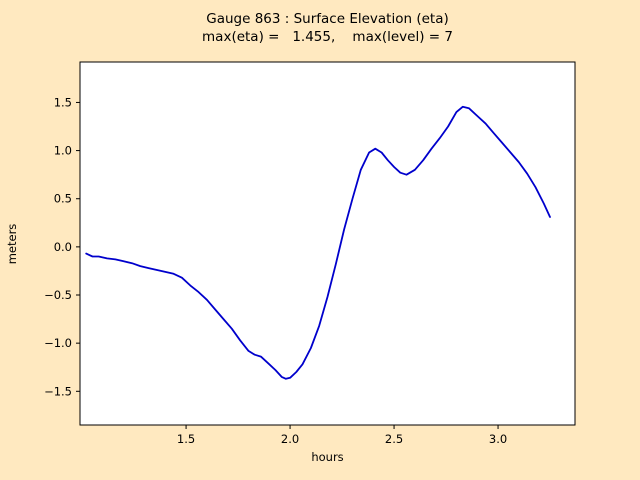  What do you see at coordinates (186, 439) in the screenshot?
I see `x-tick-label: 1.5` at bounding box center [186, 439].